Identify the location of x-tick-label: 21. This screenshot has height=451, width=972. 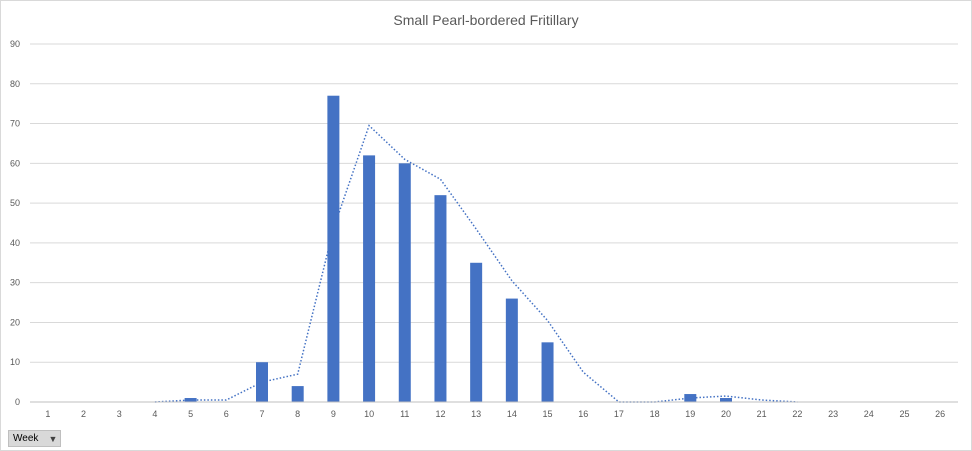
(762, 414).